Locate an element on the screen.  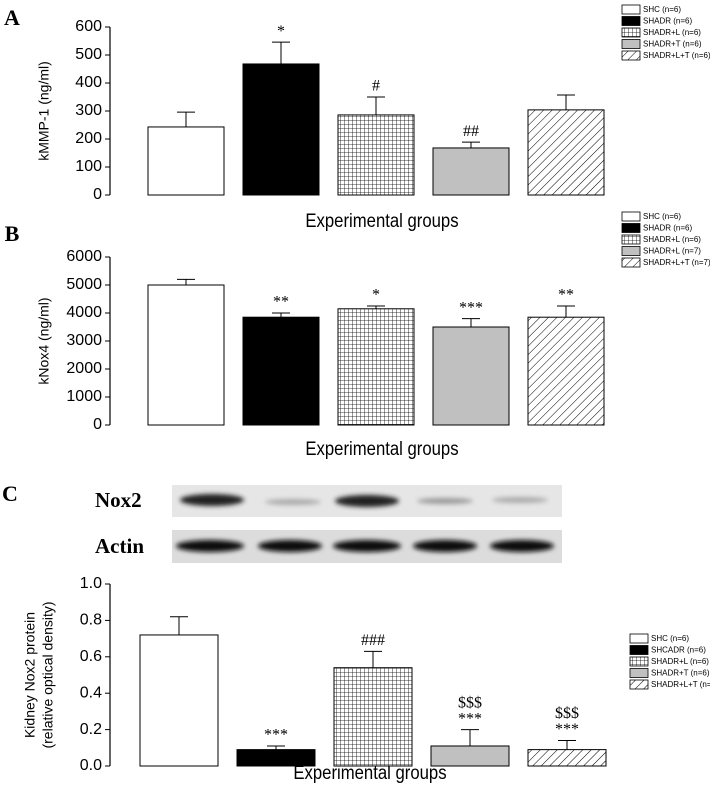
y-axis-label: kNox4 (ng/ml) is located at coordinates (44, 340).